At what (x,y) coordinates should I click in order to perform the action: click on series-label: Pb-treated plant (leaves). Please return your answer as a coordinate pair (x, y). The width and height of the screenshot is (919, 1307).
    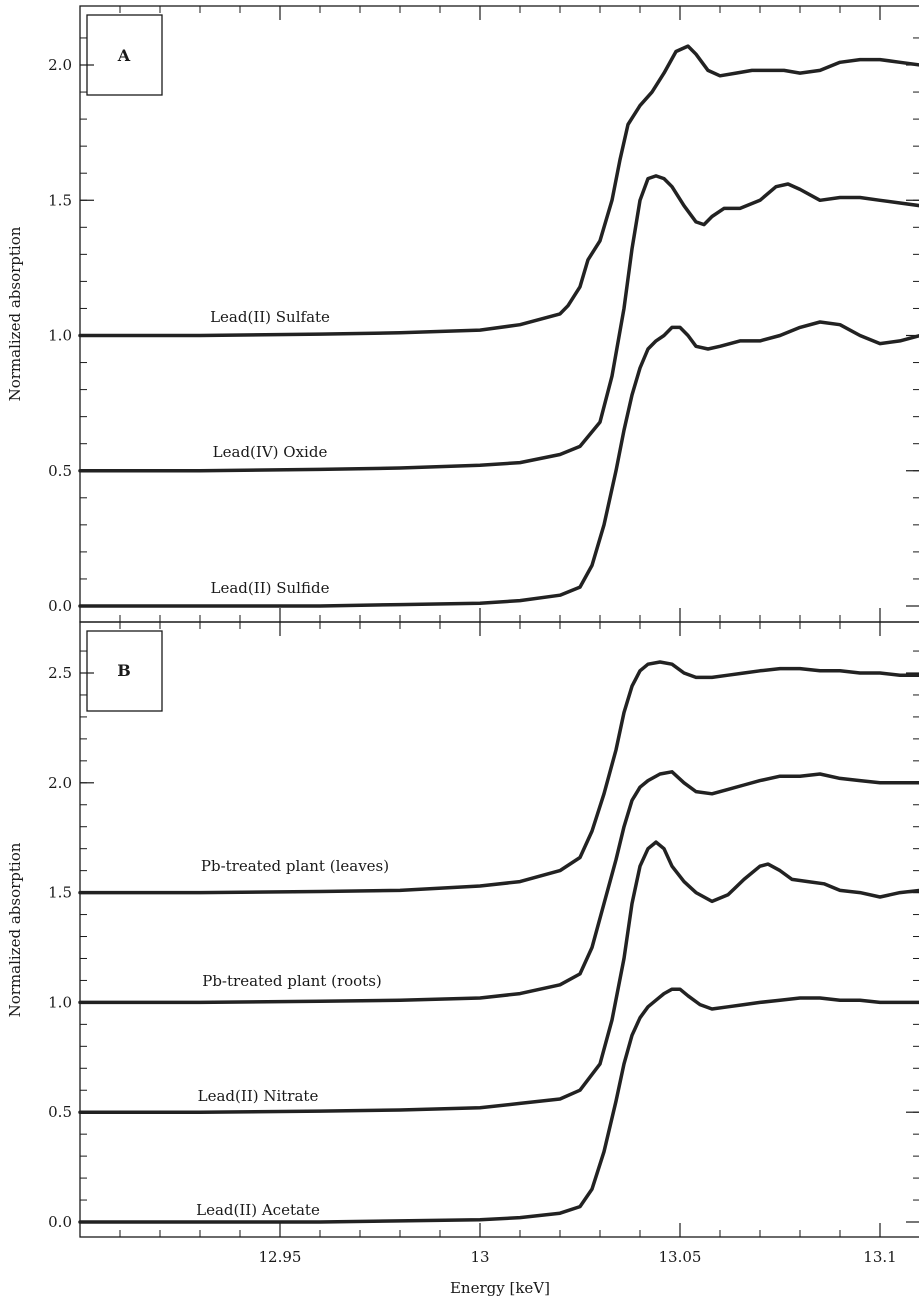
    Looking at the image, I should click on (295, 866).